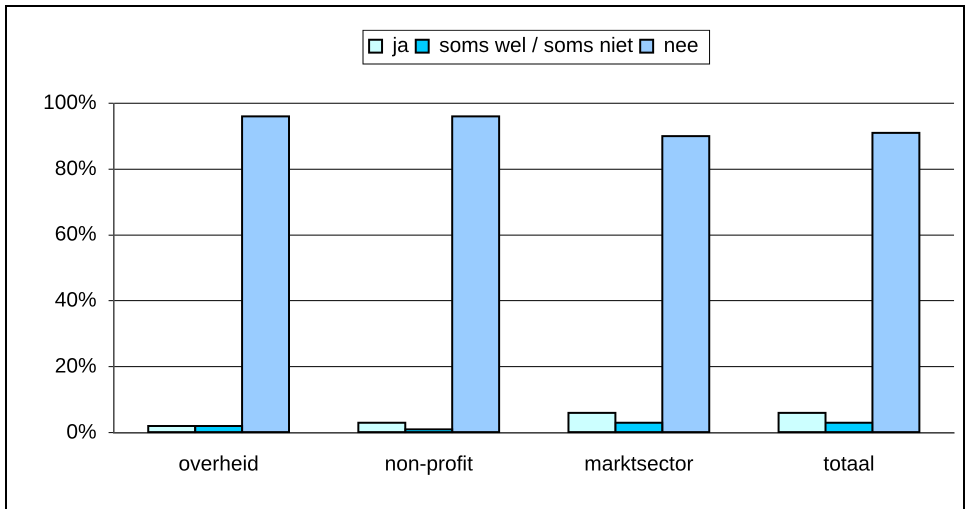 The width and height of the screenshot is (976, 509). Describe the element at coordinates (75, 366) in the screenshot. I see `y-tick-label: 20%` at that location.